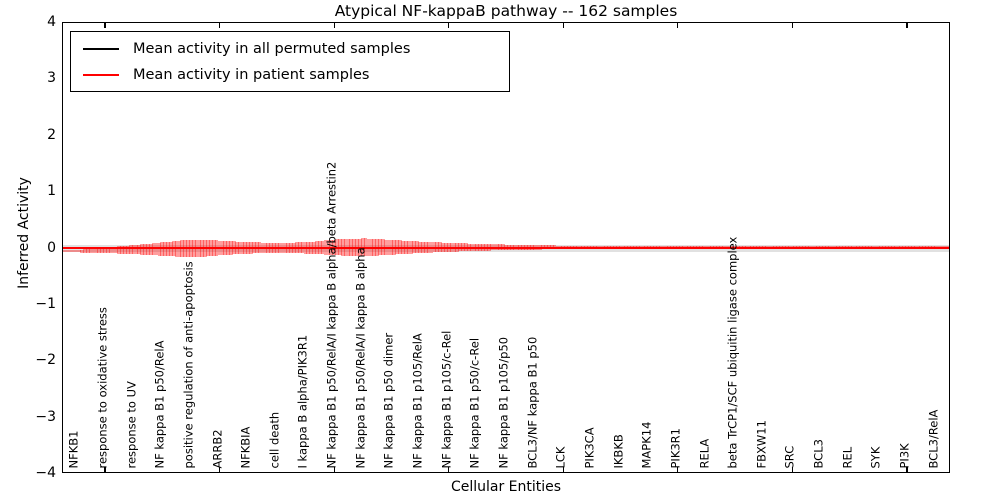  Describe the element at coordinates (51, 78) in the screenshot. I see `y-tick-label: 3` at that location.